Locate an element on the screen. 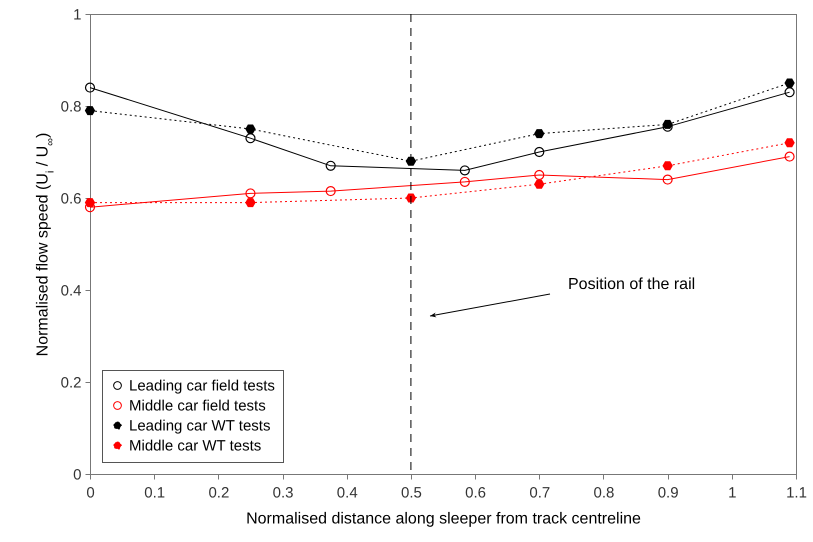 The width and height of the screenshot is (813, 542). legend-label: Middle car WT tests is located at coordinates (195, 446).